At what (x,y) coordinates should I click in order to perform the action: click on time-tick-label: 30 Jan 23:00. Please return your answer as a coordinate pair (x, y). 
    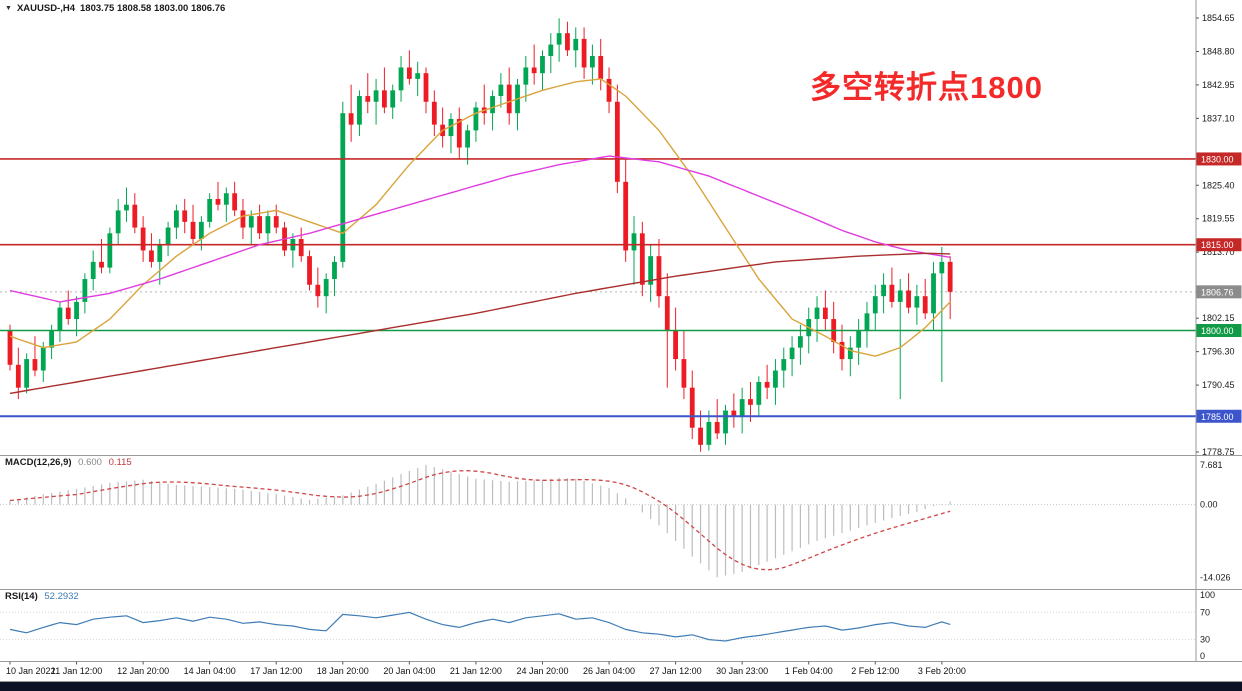
    Looking at the image, I should click on (742, 671).